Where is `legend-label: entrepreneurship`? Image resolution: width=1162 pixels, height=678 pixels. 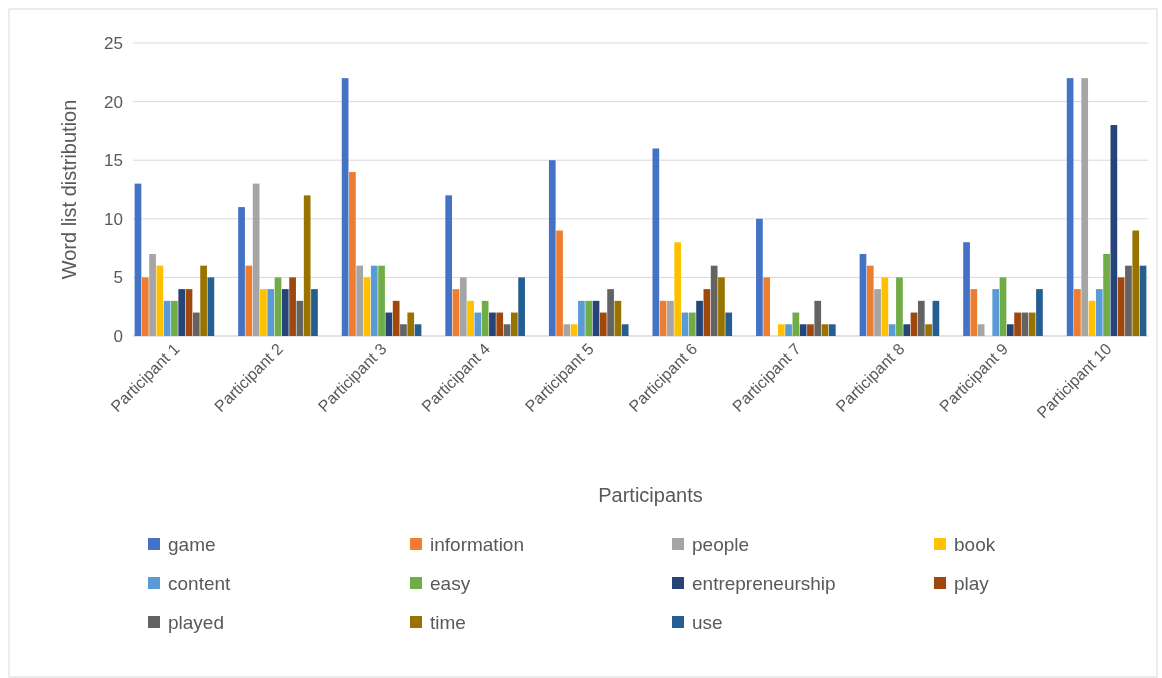
legend-label: entrepreneurship is located at coordinates (764, 583).